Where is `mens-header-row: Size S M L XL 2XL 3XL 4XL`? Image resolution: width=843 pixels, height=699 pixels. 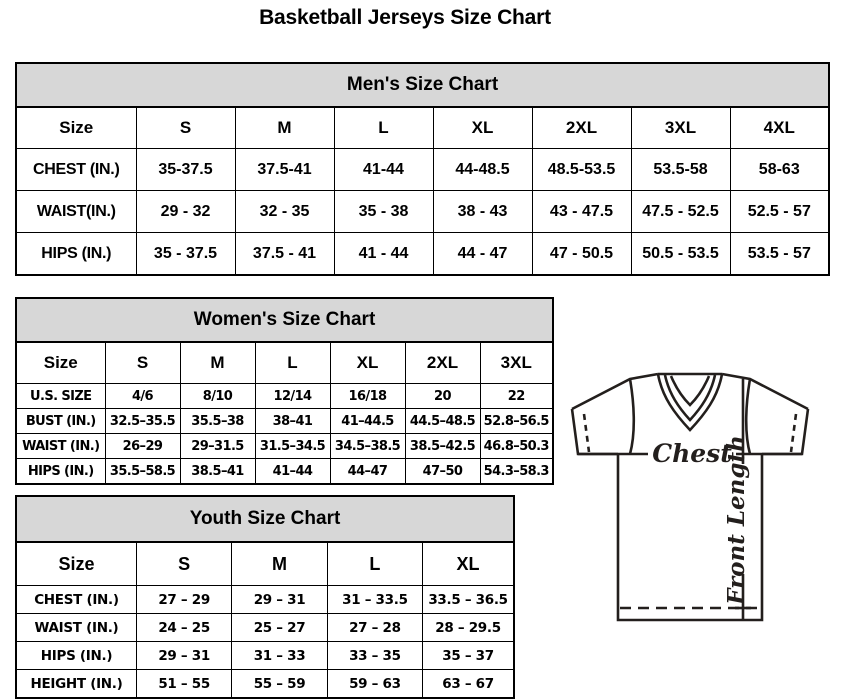 mens-header-row: Size S M L XL 2XL 3XL 4XL is located at coordinates (422, 127).